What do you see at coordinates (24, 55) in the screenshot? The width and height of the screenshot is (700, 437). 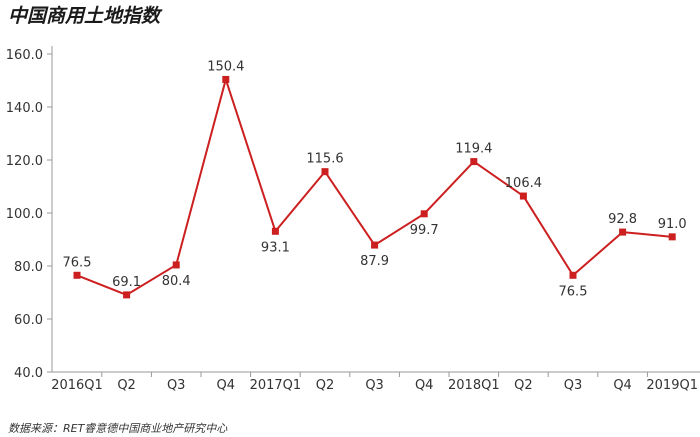 I see `y-tick-label: 160.0` at bounding box center [24, 55].